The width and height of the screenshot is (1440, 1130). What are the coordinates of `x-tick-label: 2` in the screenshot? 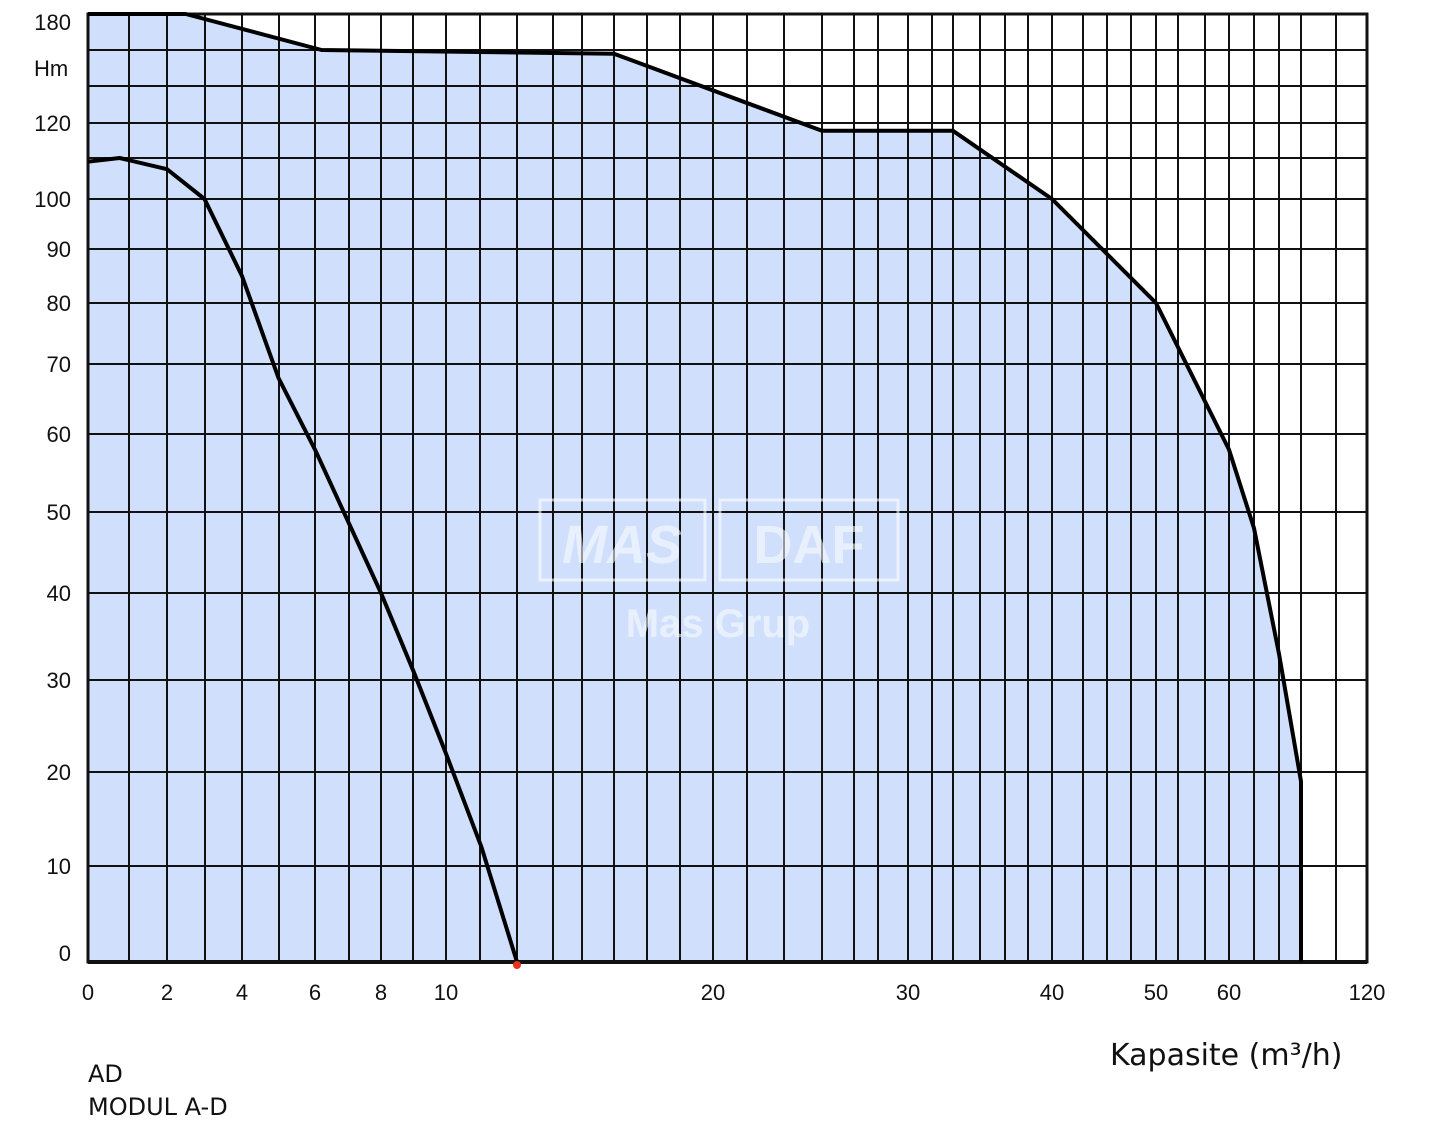 It's located at (167, 992).